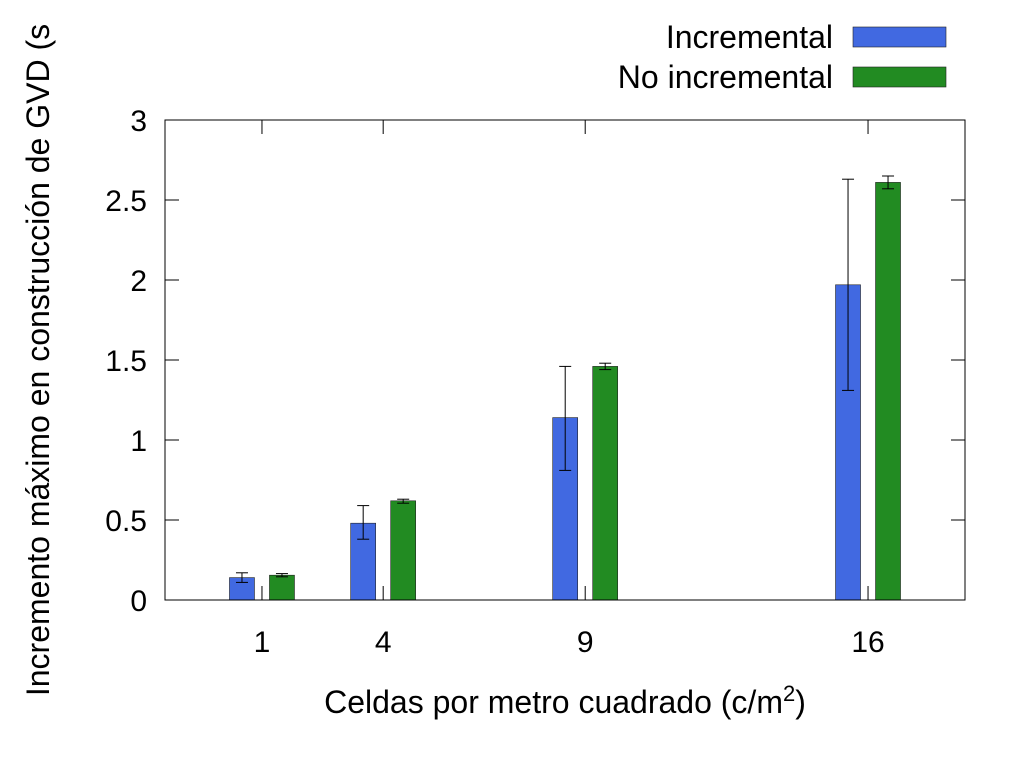  What do you see at coordinates (749, 37) in the screenshot?
I see `legend-label: Incremental` at bounding box center [749, 37].